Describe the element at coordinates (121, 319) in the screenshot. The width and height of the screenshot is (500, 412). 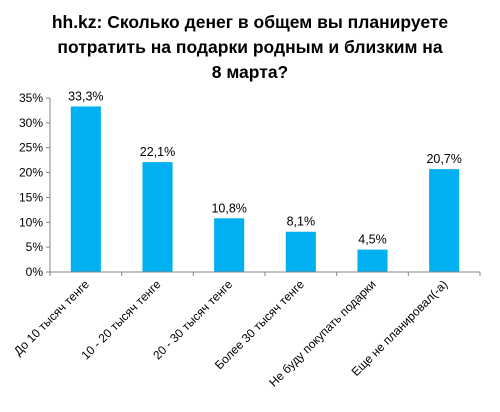
I see `category-label: 10 - 20 тысяч тенге` at that location.